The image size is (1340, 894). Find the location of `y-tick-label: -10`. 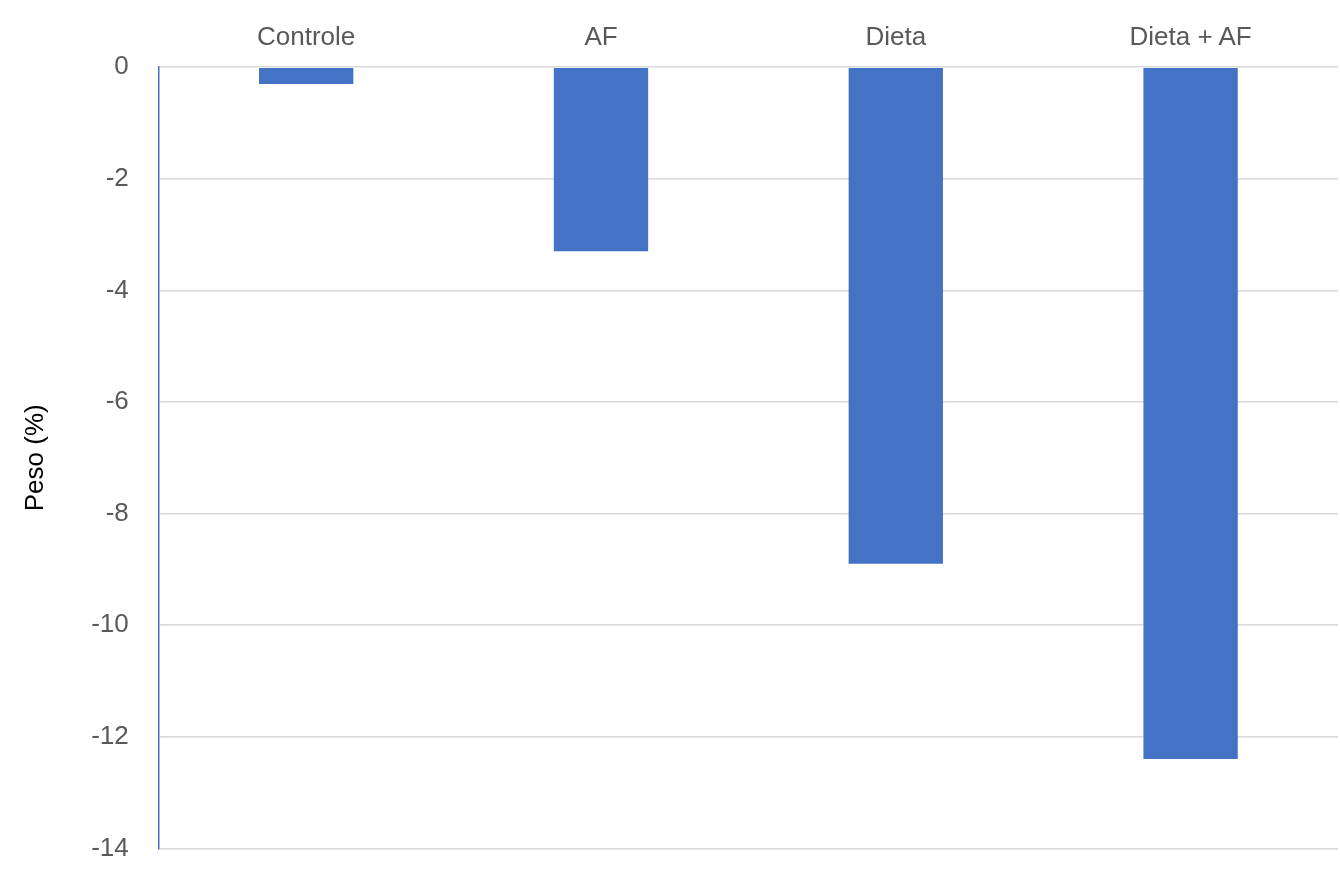

y-tick-label: -10 is located at coordinates (110, 623).